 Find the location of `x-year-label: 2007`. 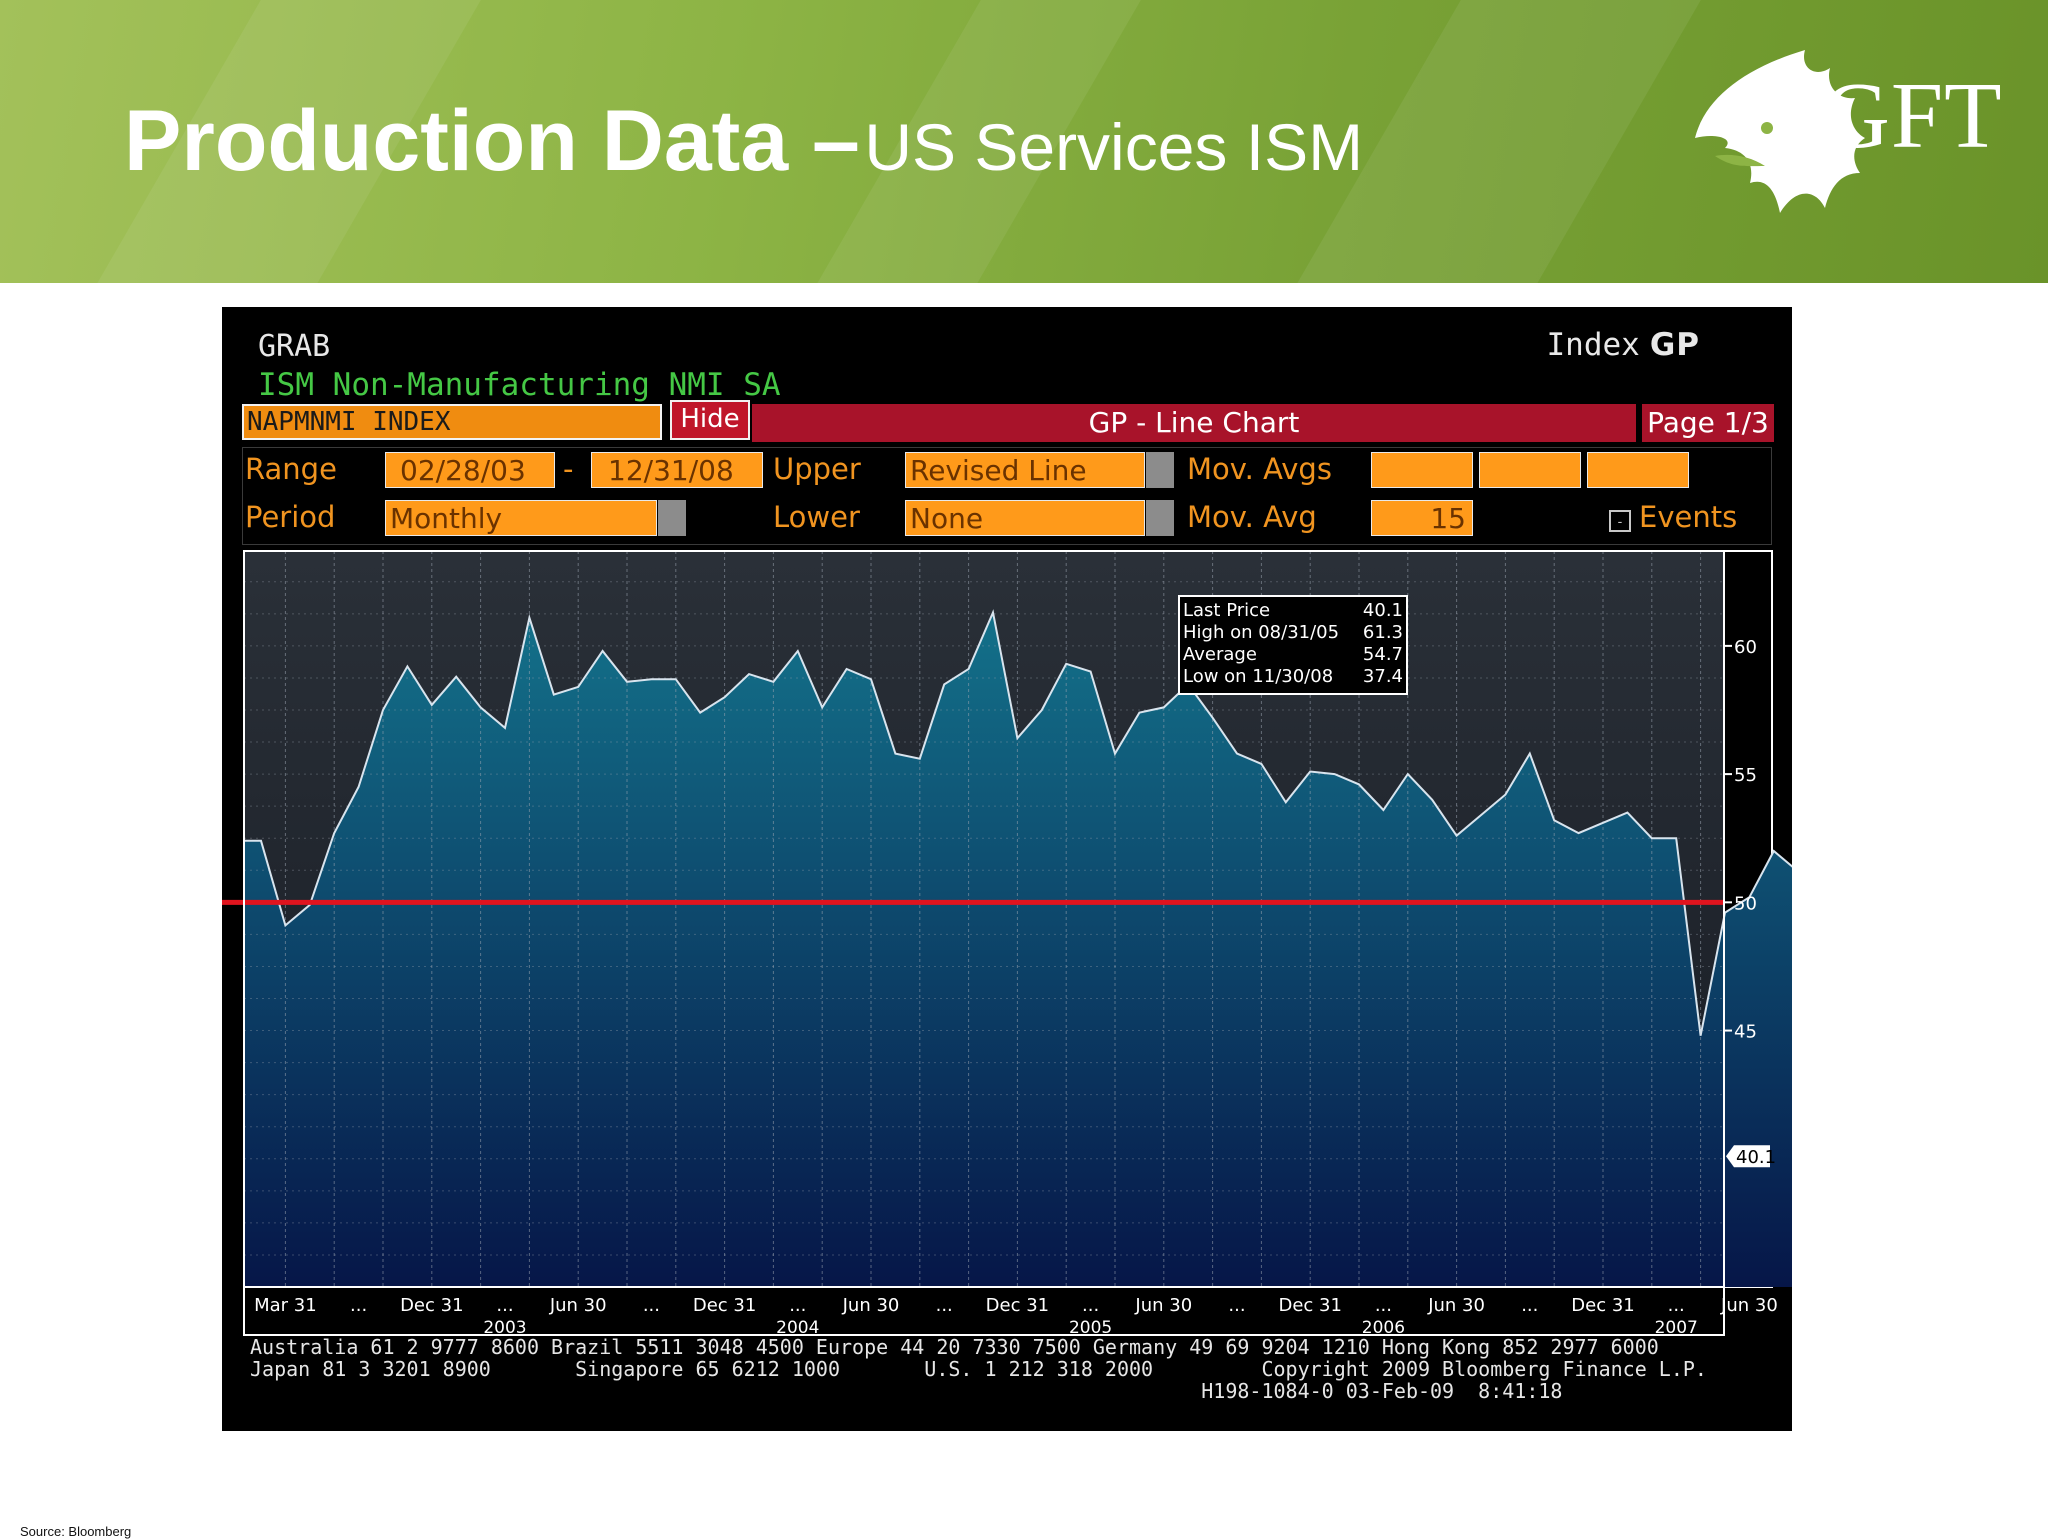

x-year-label: 2007 is located at coordinates (1676, 1328).